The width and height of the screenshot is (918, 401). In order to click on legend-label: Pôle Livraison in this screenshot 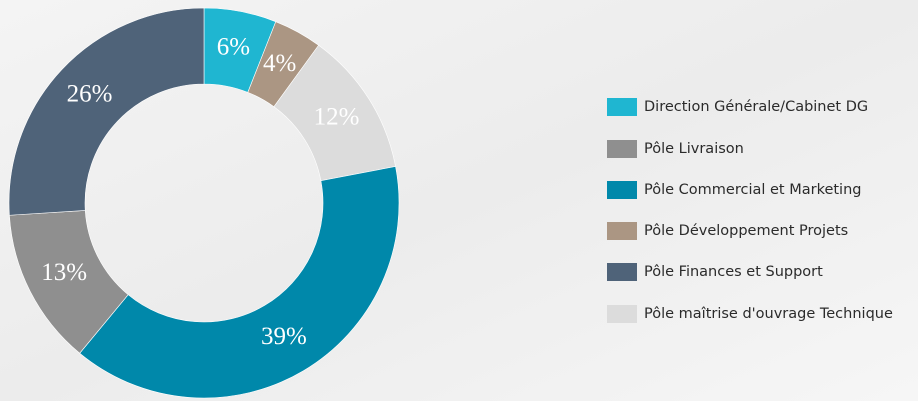, I will do `click(694, 149)`.